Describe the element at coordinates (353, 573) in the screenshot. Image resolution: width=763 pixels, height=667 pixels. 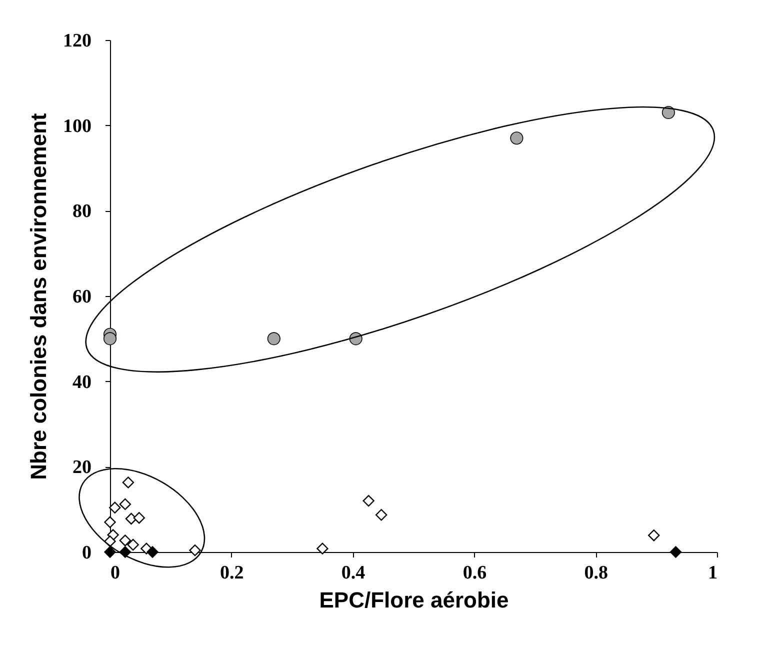
I see `x-tick-label: 0.4` at that location.